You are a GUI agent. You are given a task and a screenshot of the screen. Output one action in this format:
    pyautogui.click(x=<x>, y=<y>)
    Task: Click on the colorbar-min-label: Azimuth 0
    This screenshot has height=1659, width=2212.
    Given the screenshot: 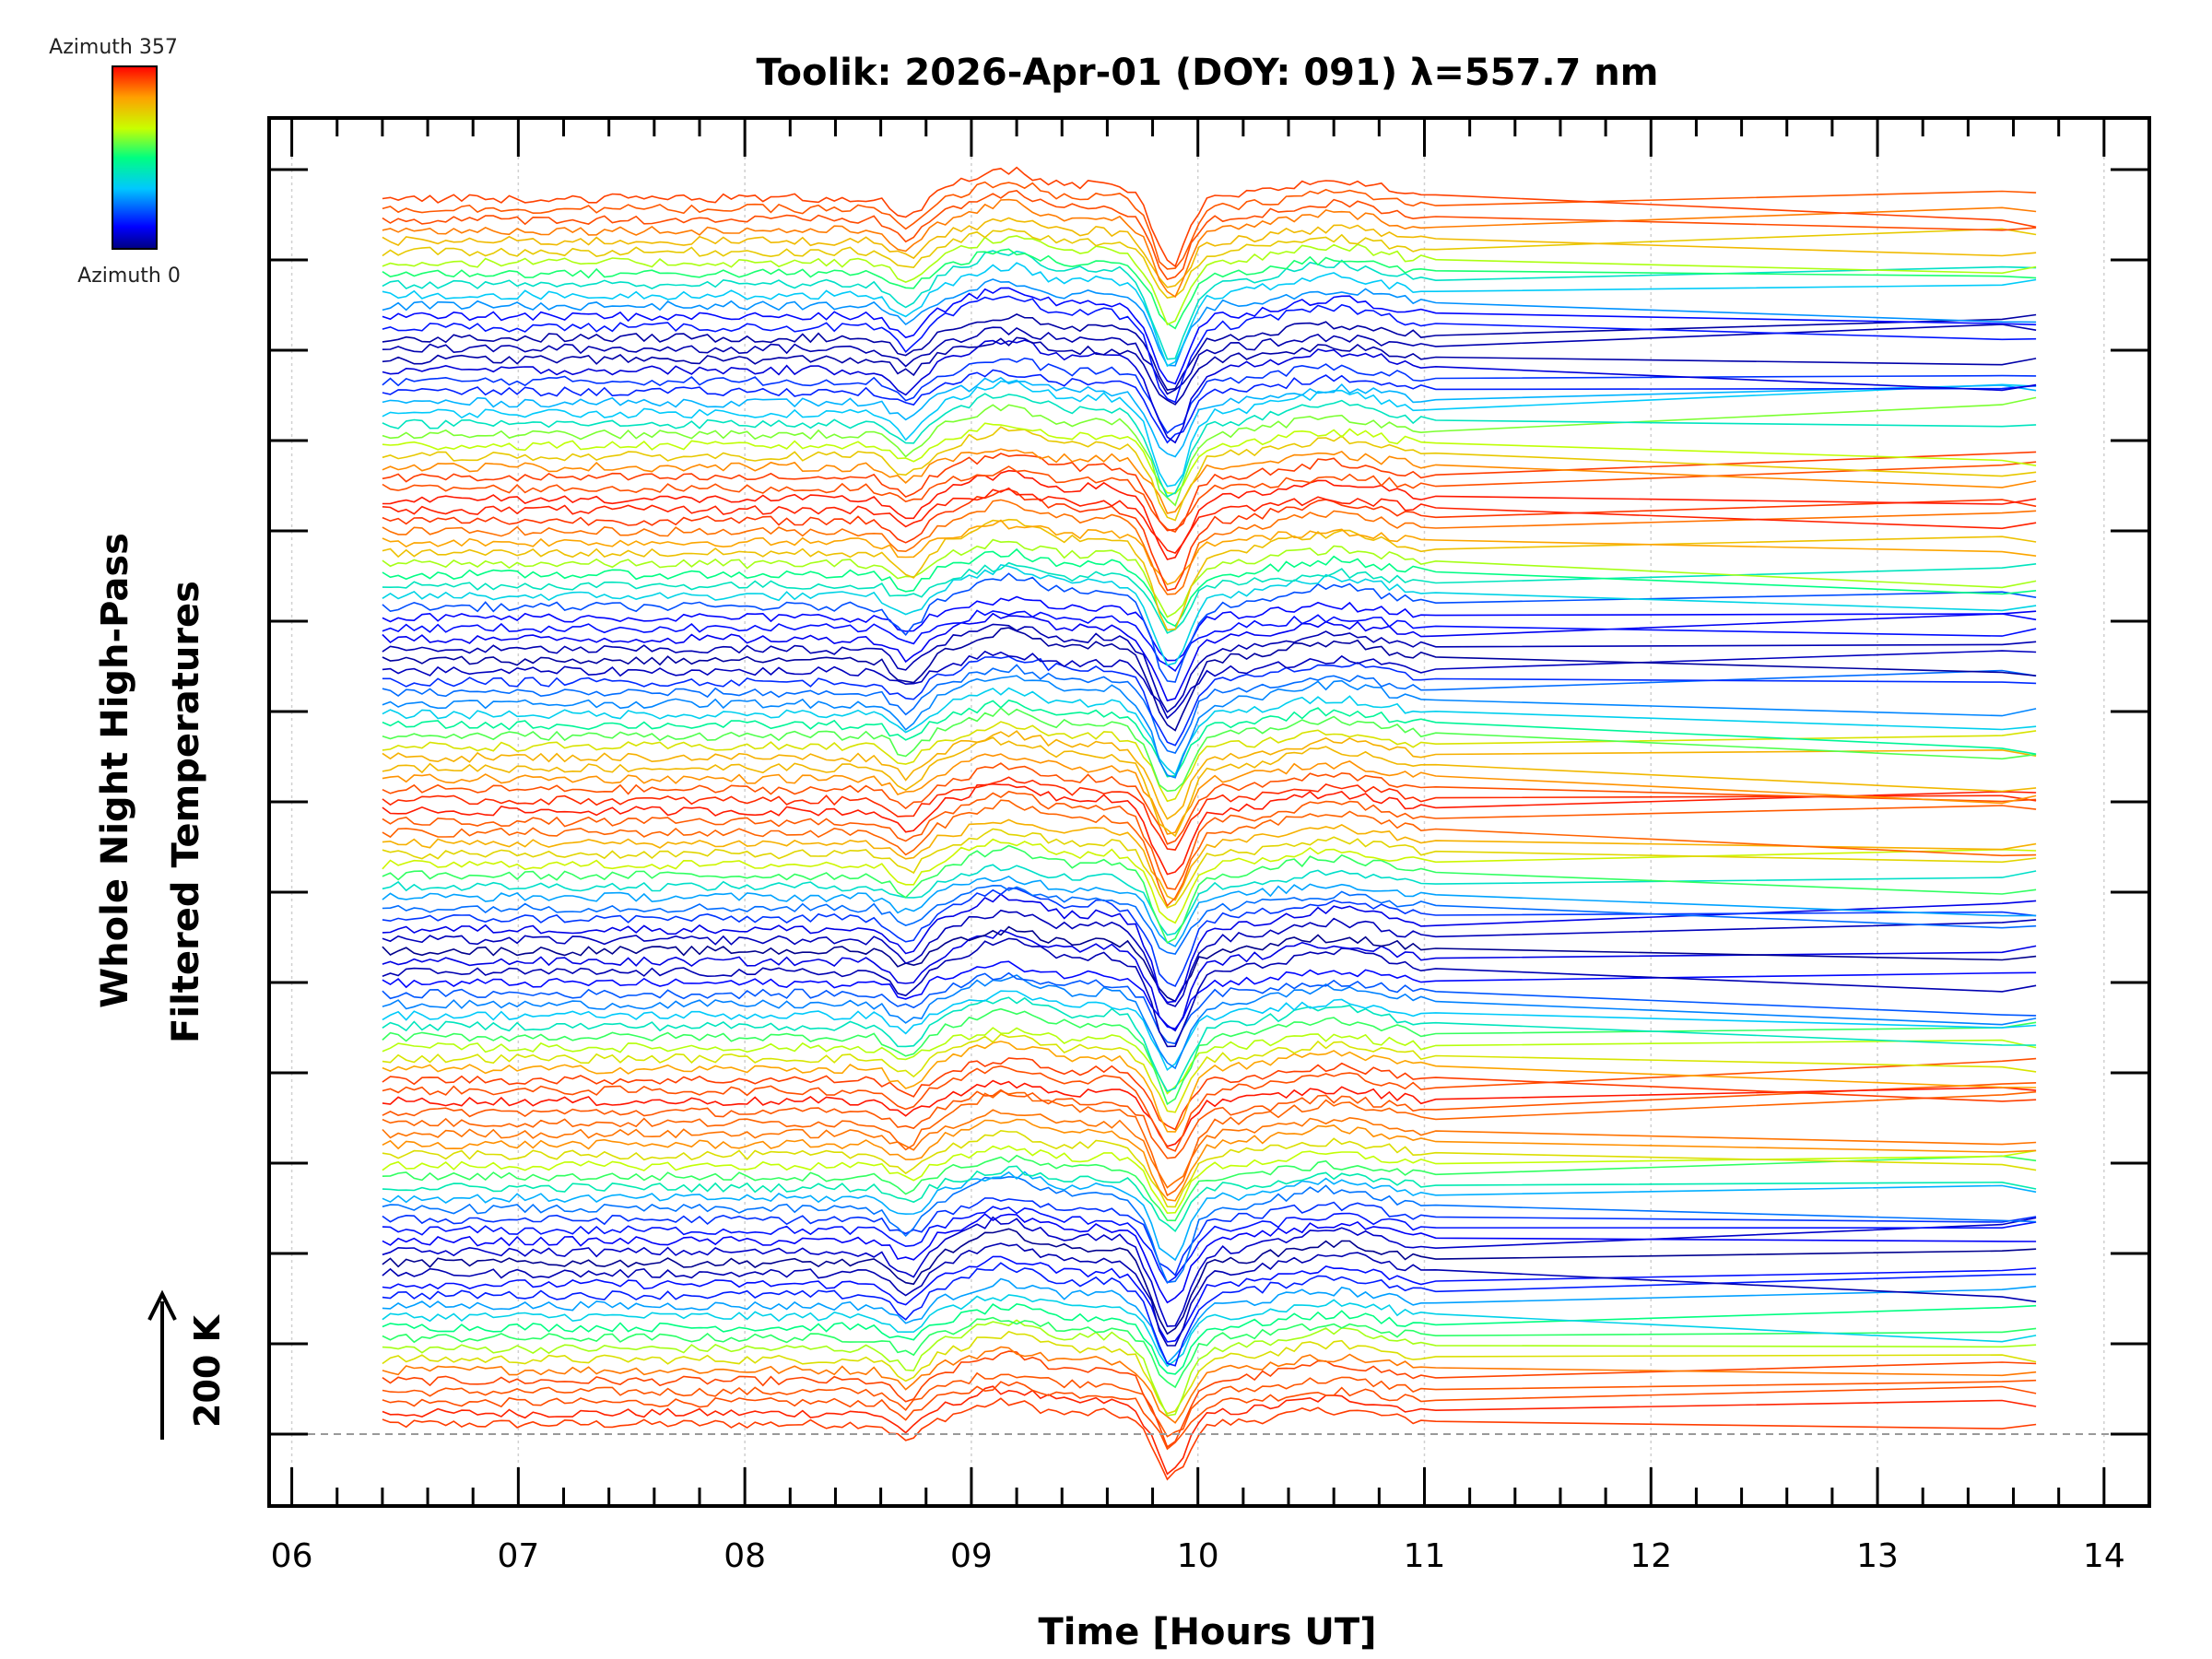 What is the action you would take?
    pyautogui.click(x=129, y=276)
    